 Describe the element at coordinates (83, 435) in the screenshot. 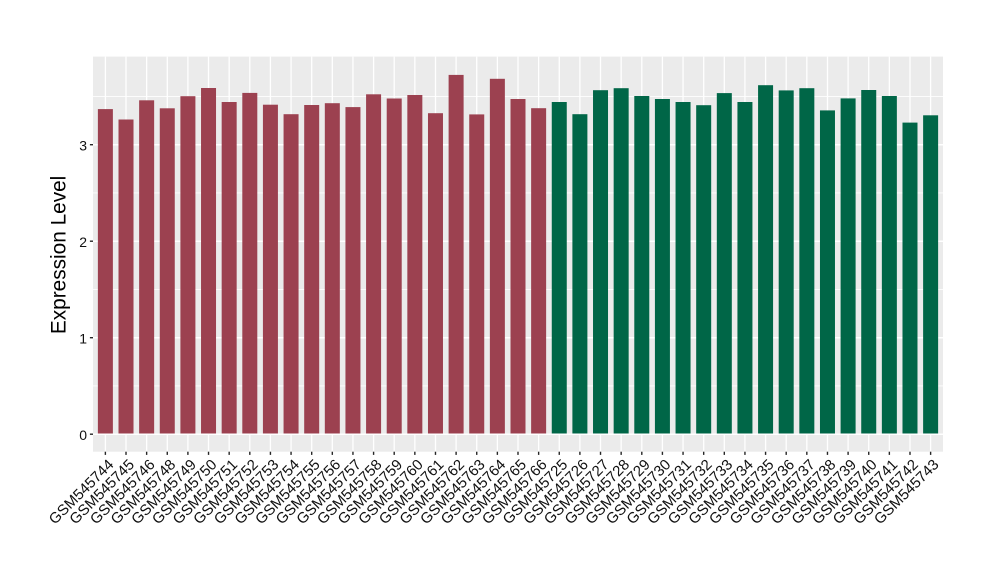

I see `svg-text: 0` at that location.